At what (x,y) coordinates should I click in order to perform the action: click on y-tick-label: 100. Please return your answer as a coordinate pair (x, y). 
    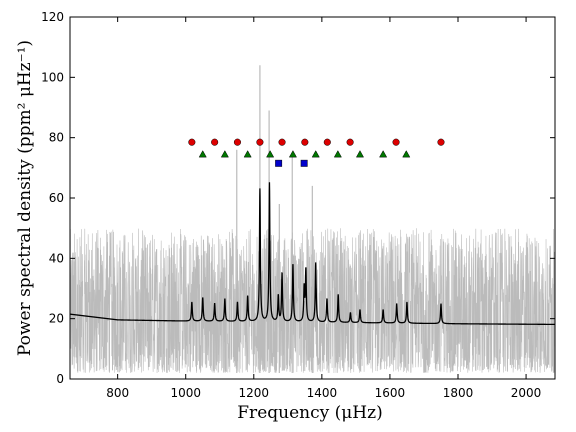
    Looking at the image, I should click on (52, 77).